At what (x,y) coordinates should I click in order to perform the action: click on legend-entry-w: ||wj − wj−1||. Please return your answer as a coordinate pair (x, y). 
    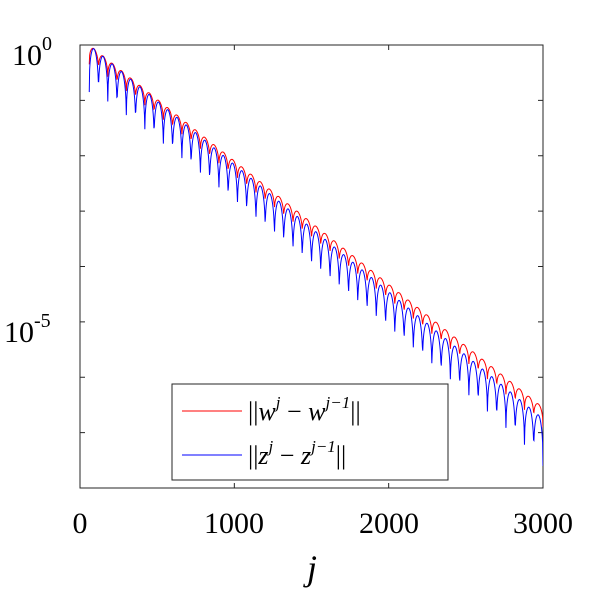
    Looking at the image, I should click on (304, 409).